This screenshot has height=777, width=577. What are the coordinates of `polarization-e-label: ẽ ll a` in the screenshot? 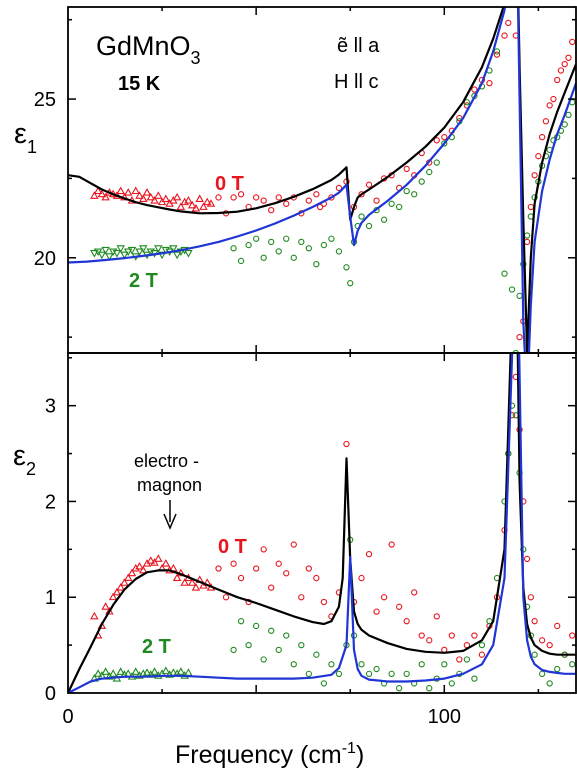 It's located at (358, 46).